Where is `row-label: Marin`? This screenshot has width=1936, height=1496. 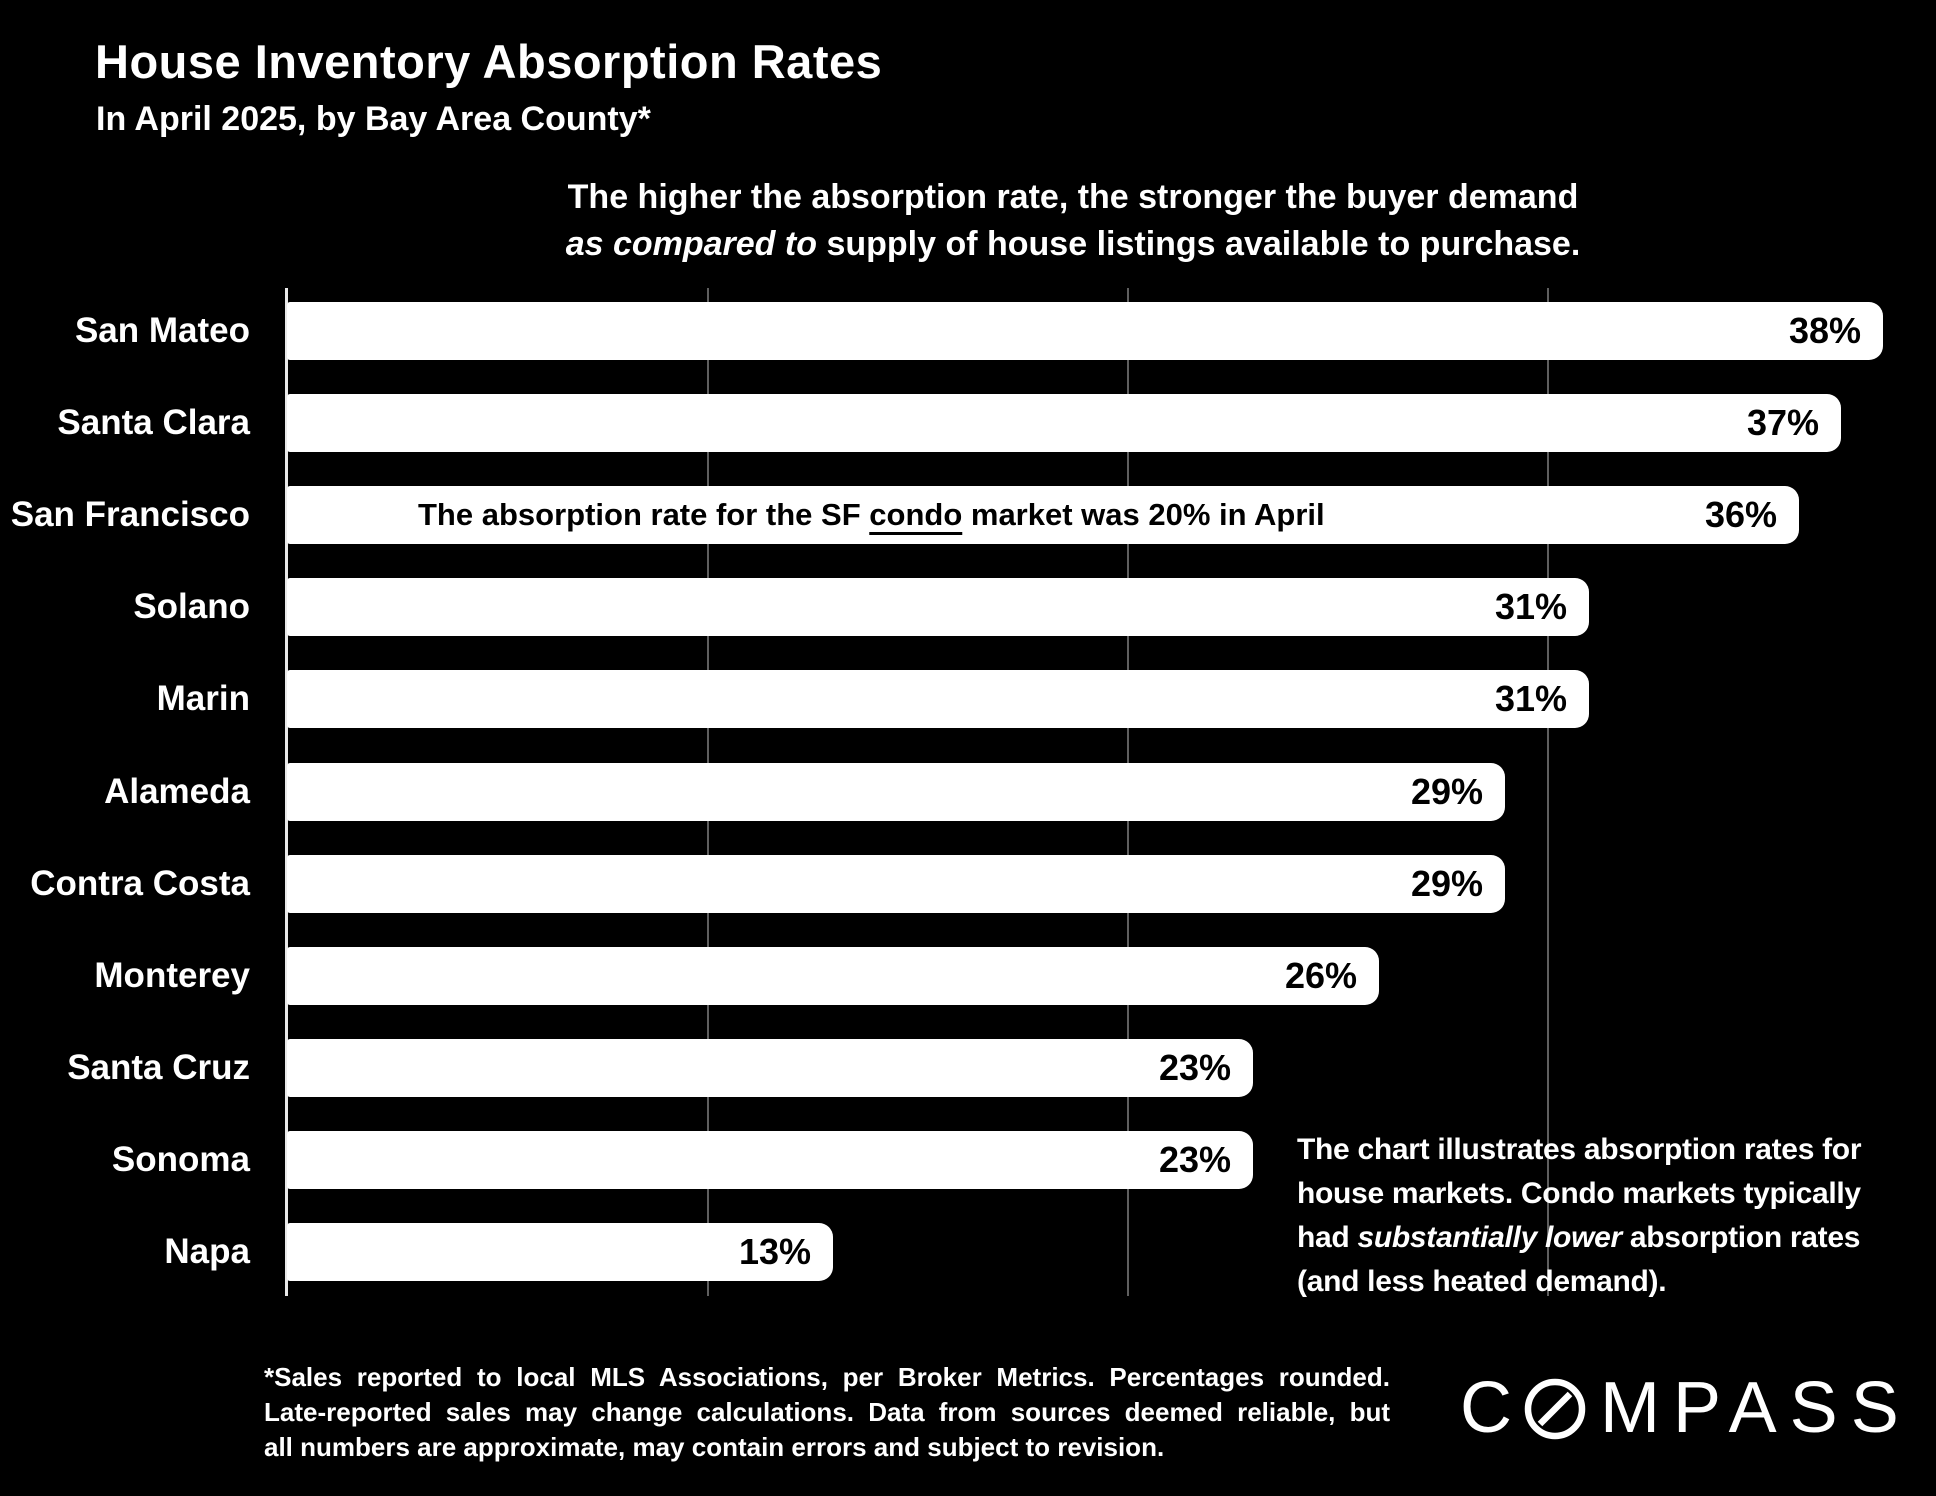 row-label: Marin is located at coordinates (203, 699).